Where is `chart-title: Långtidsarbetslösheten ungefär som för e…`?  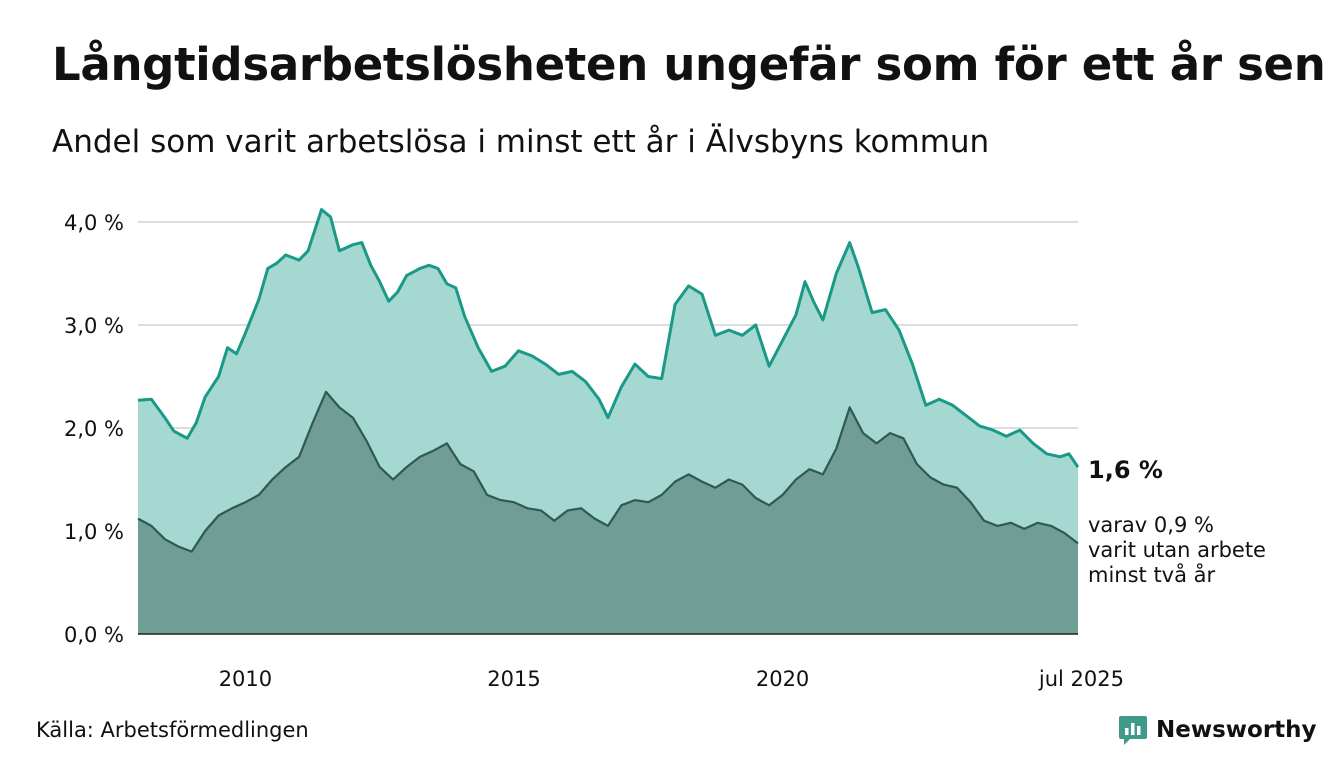 chart-title: Långtidsarbetslösheten ungefär som för e… is located at coordinates (689, 64).